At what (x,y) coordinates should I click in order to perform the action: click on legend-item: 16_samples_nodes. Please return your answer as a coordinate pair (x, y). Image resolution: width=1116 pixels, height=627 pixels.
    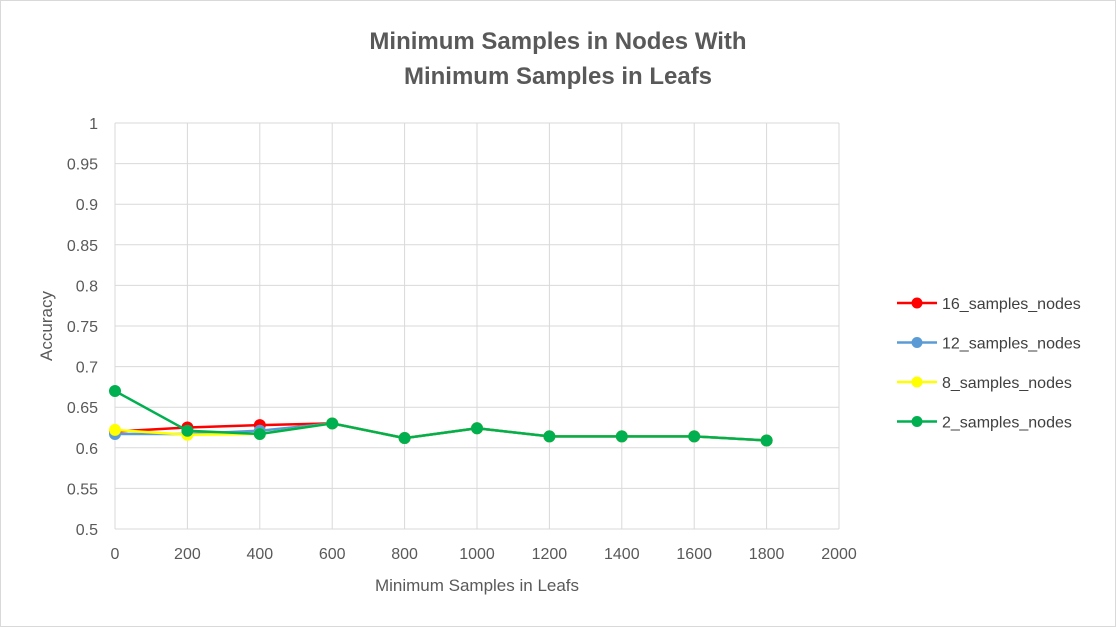
    Looking at the image, I should click on (989, 304).